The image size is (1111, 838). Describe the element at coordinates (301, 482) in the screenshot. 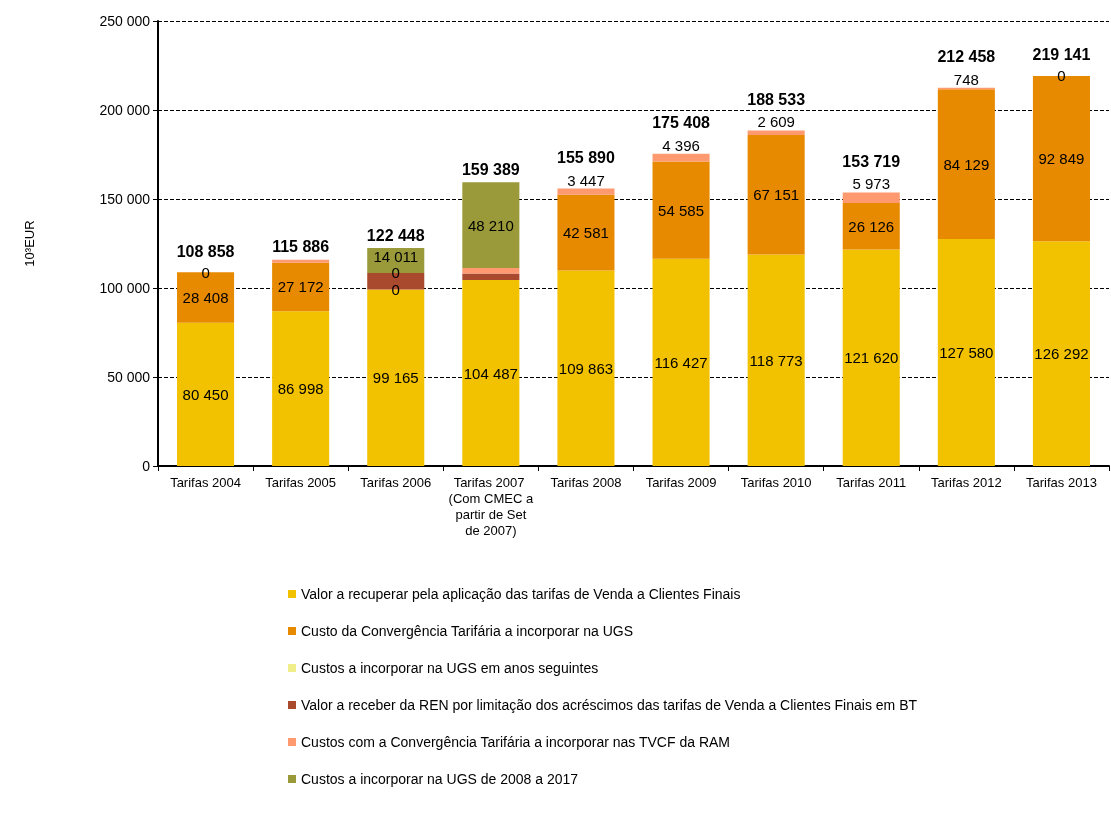

I see `x-tick-label: Tarifas 2005` at that location.